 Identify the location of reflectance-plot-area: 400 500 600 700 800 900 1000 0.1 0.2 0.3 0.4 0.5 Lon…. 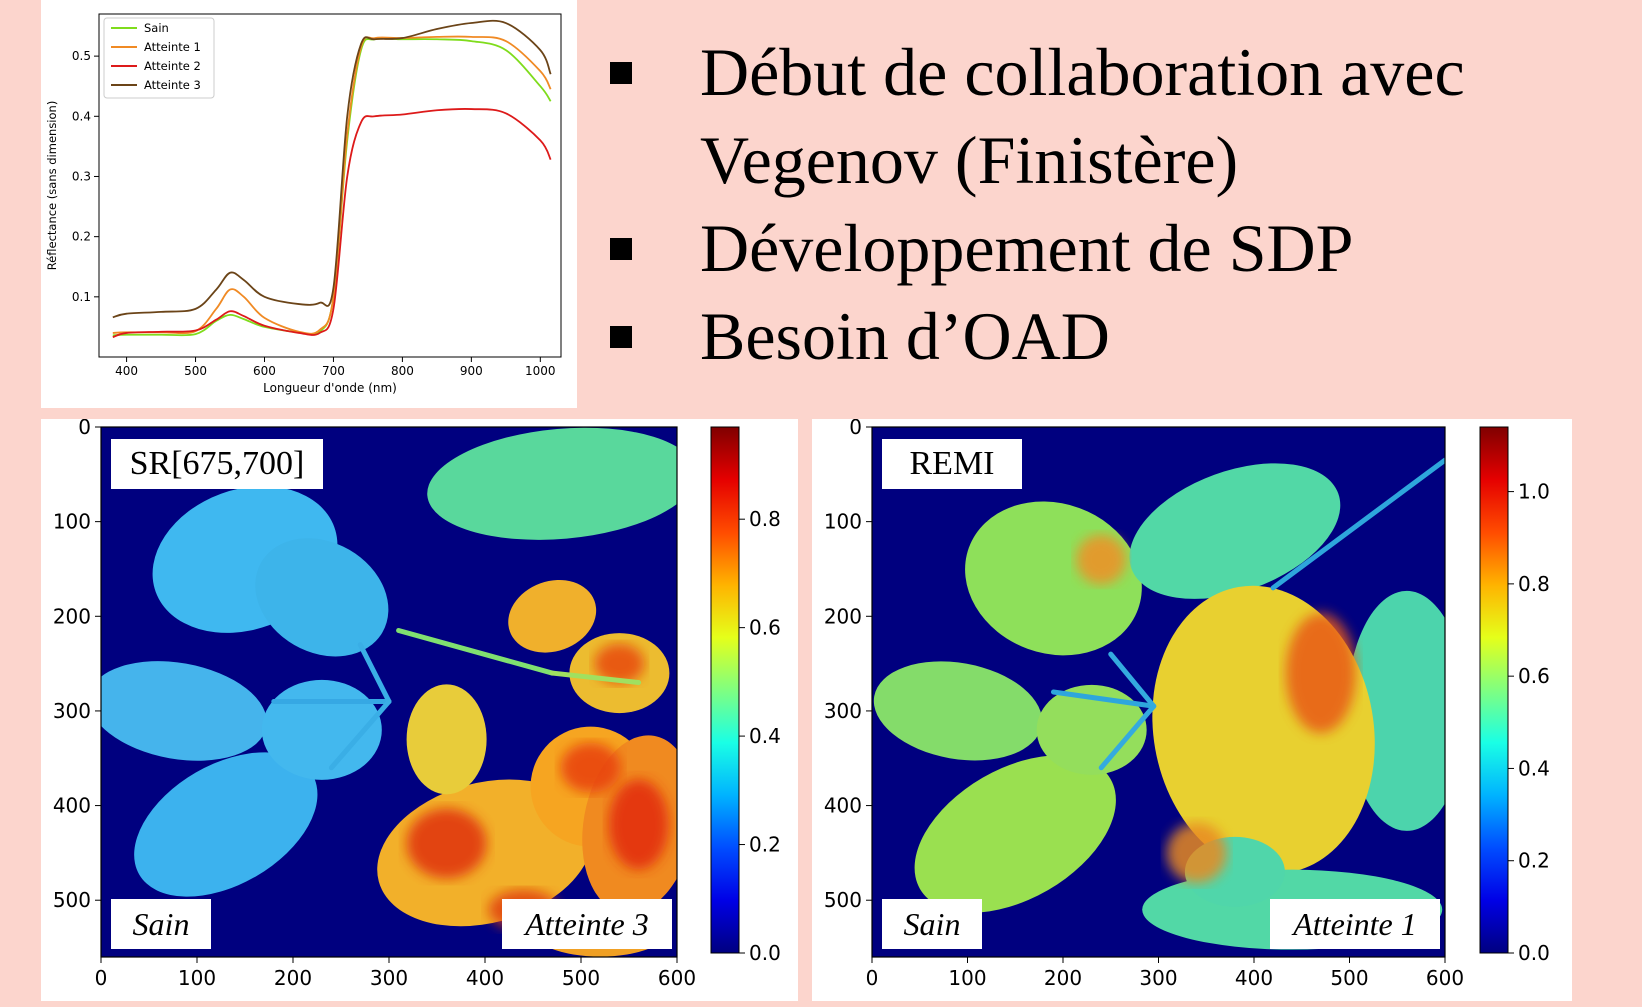
(303, 204).